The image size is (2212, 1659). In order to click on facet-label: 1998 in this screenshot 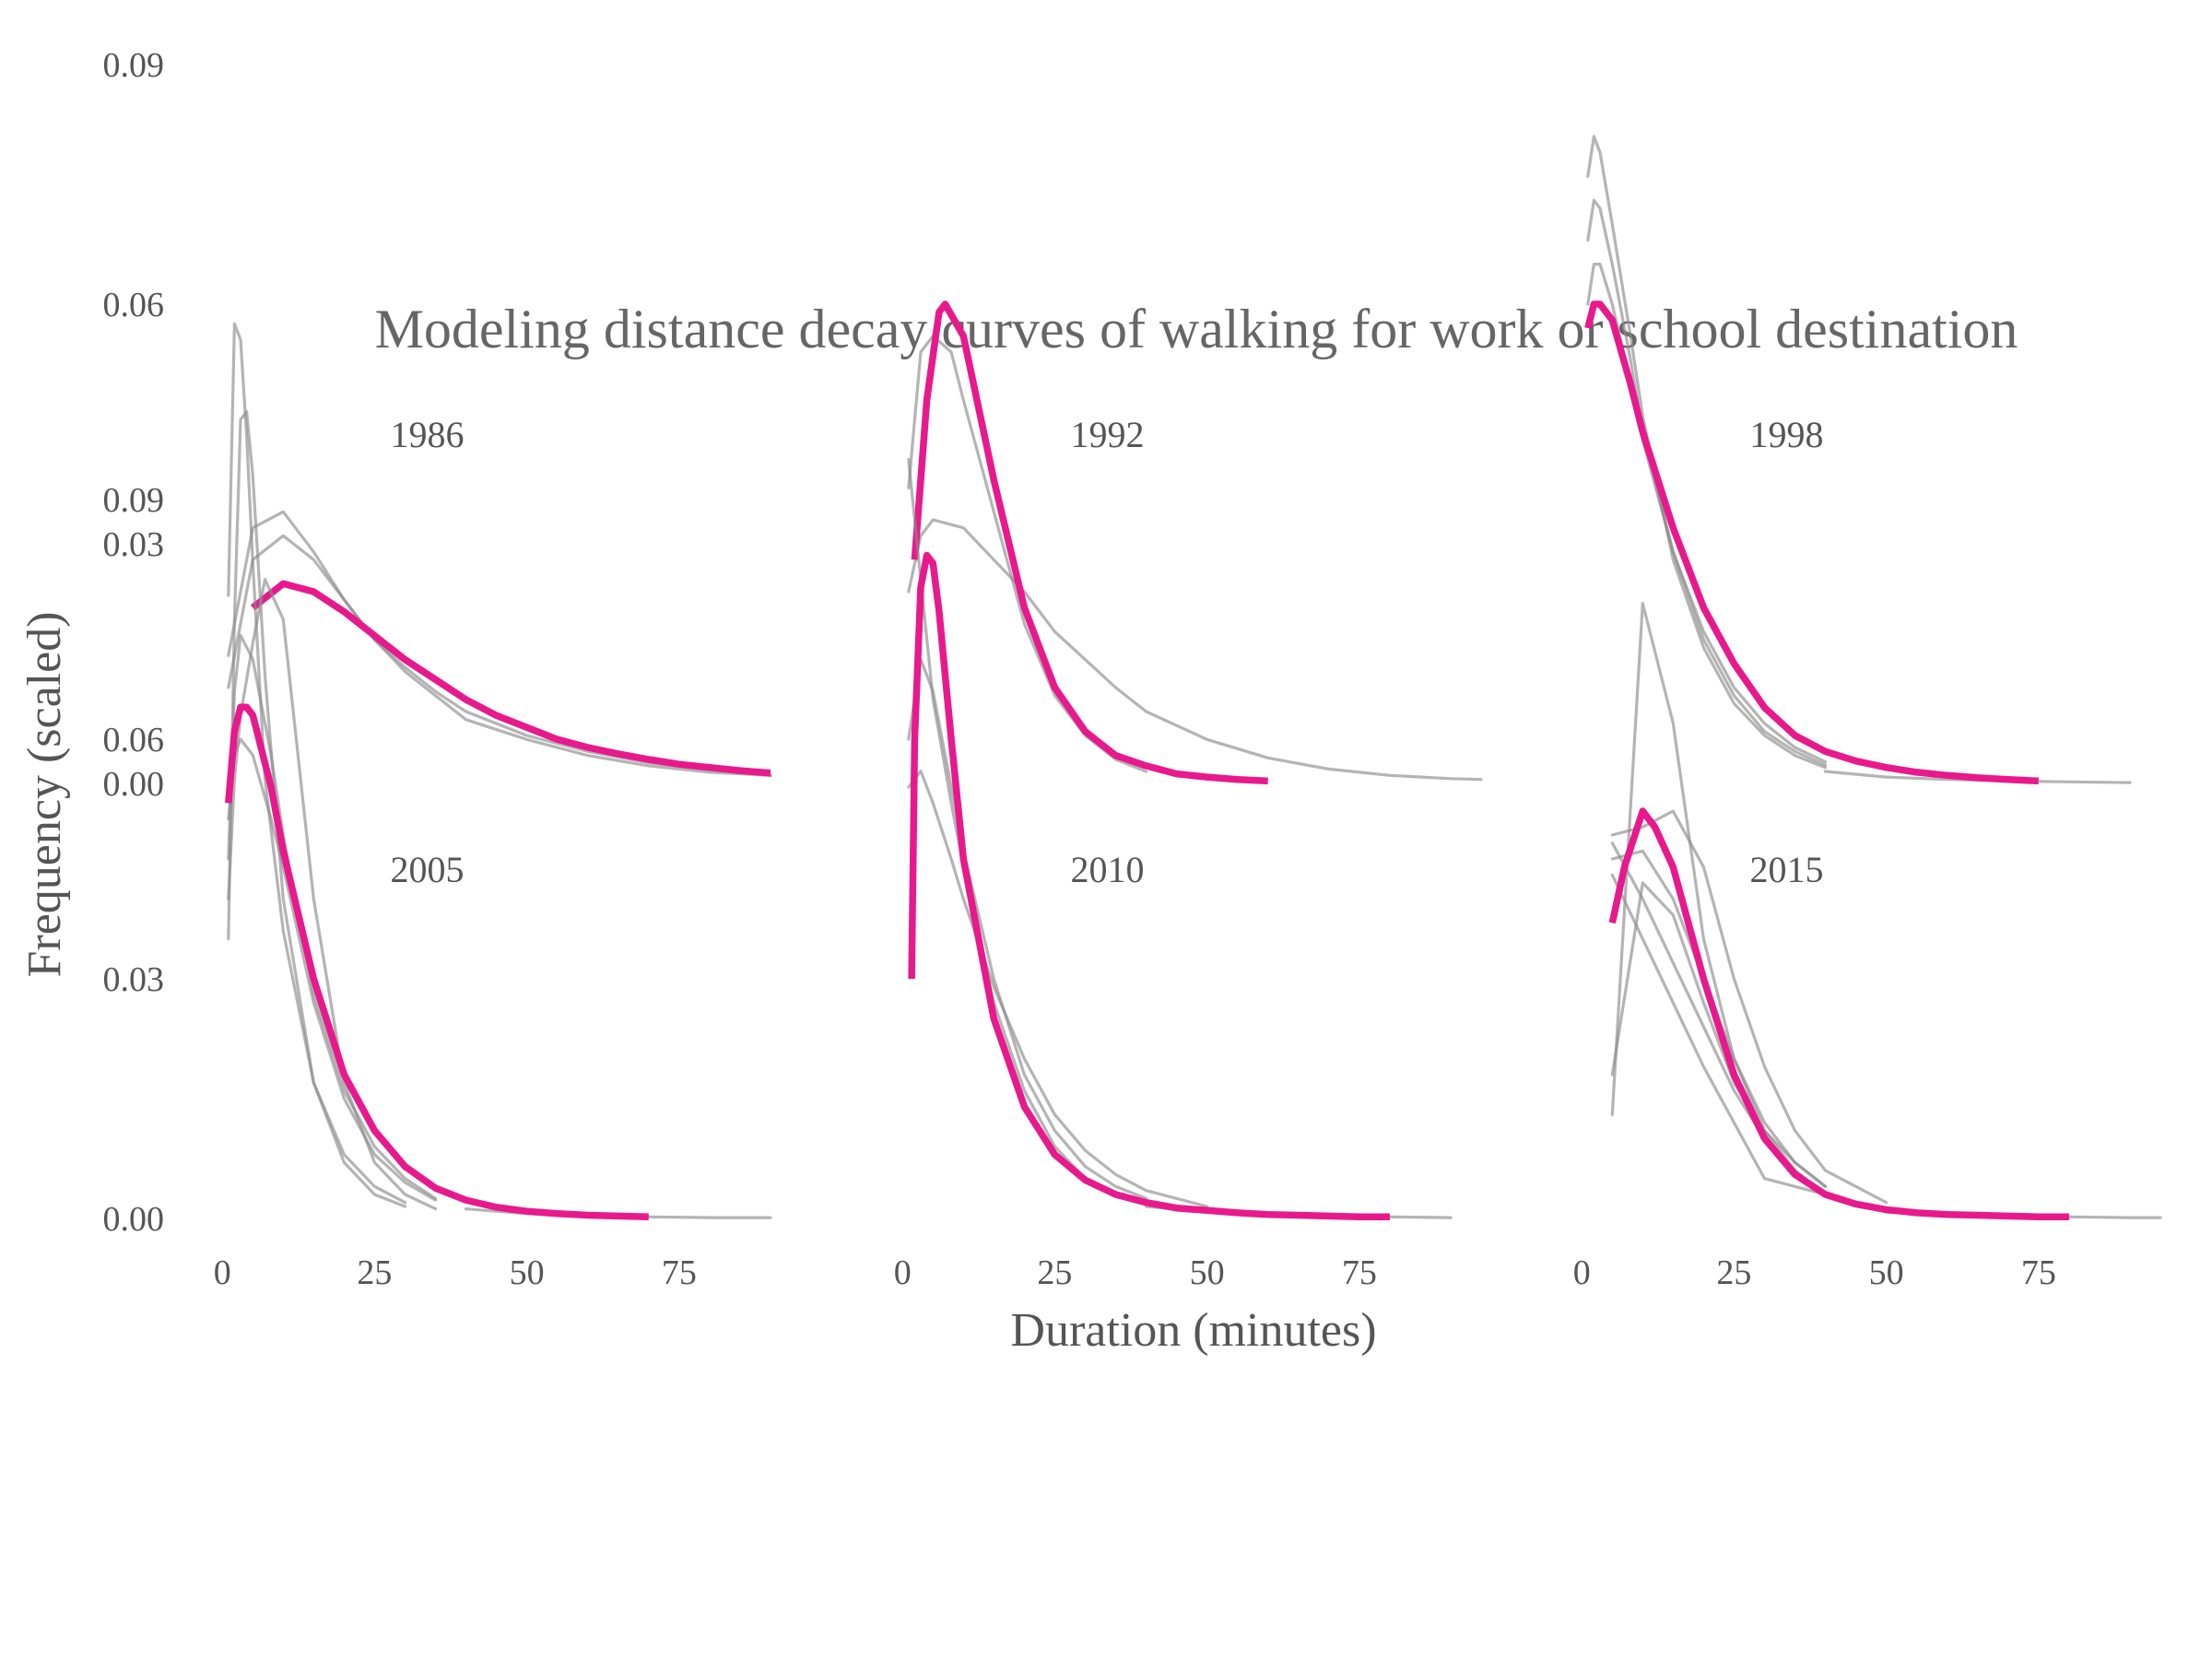, I will do `click(1787, 434)`.